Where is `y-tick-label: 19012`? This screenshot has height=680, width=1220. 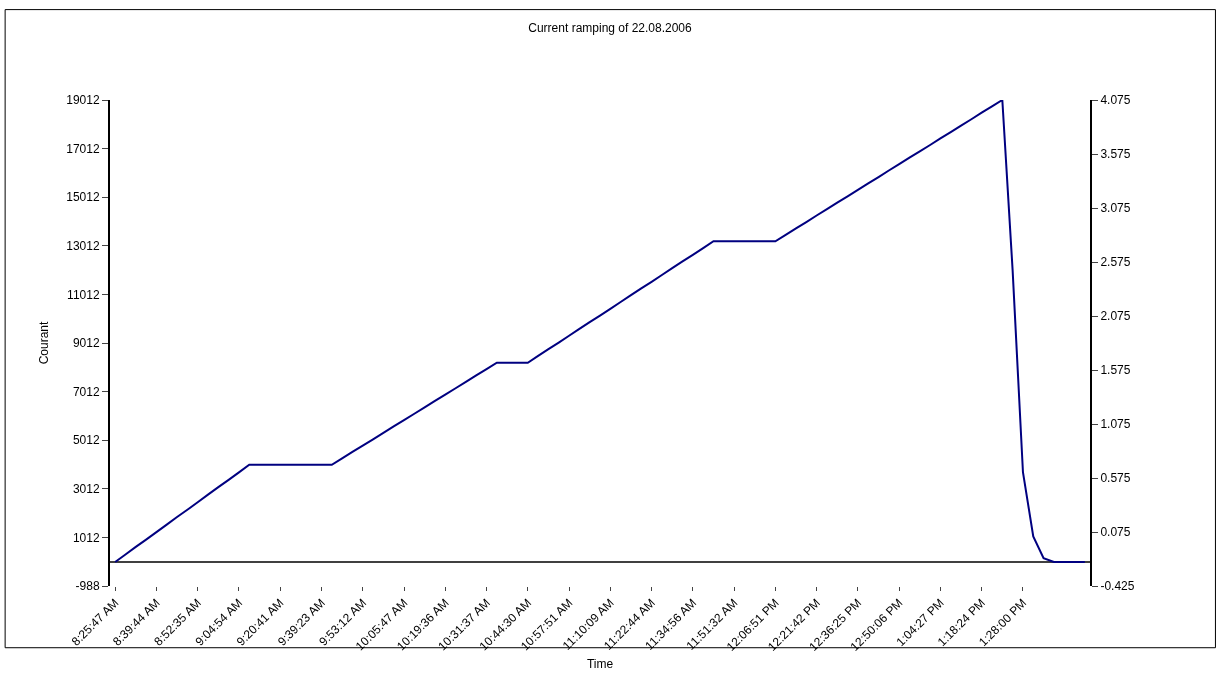
y-tick-label: 19012 is located at coordinates (83, 100).